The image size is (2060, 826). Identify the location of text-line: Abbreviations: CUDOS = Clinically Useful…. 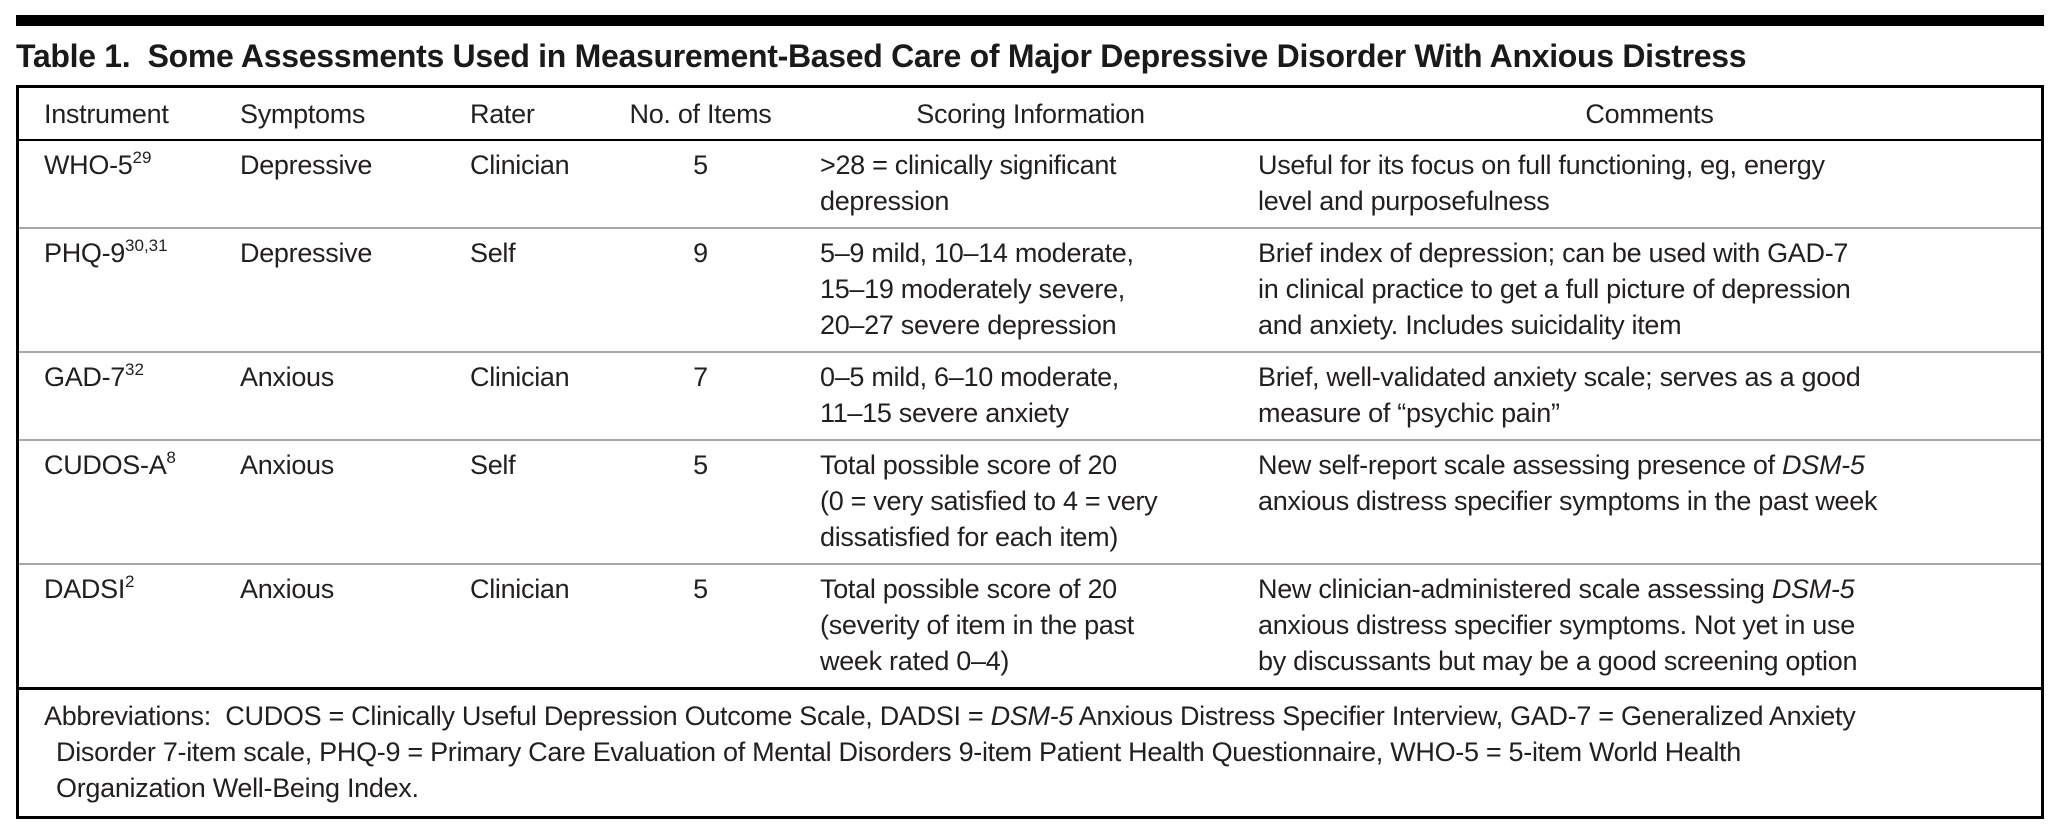
(1035, 716).